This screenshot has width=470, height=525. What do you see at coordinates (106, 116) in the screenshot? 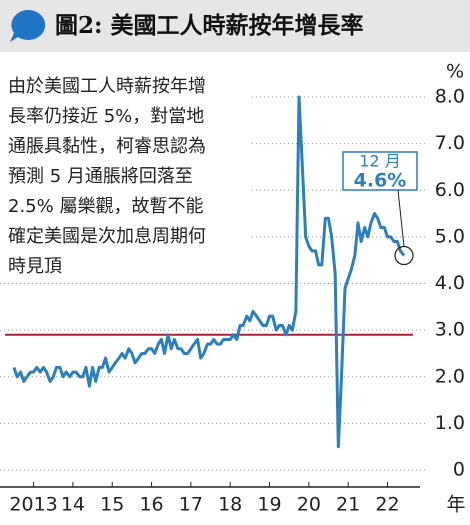
I see `note-line: 長率仍接近 5%，對當地` at bounding box center [106, 116].